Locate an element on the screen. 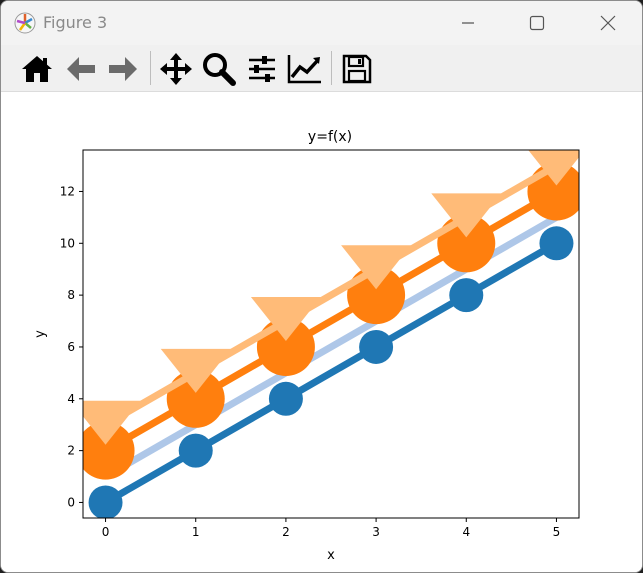 Image resolution: width=643 pixels, height=573 pixels. subplots-config-icon is located at coordinates (262, 69).